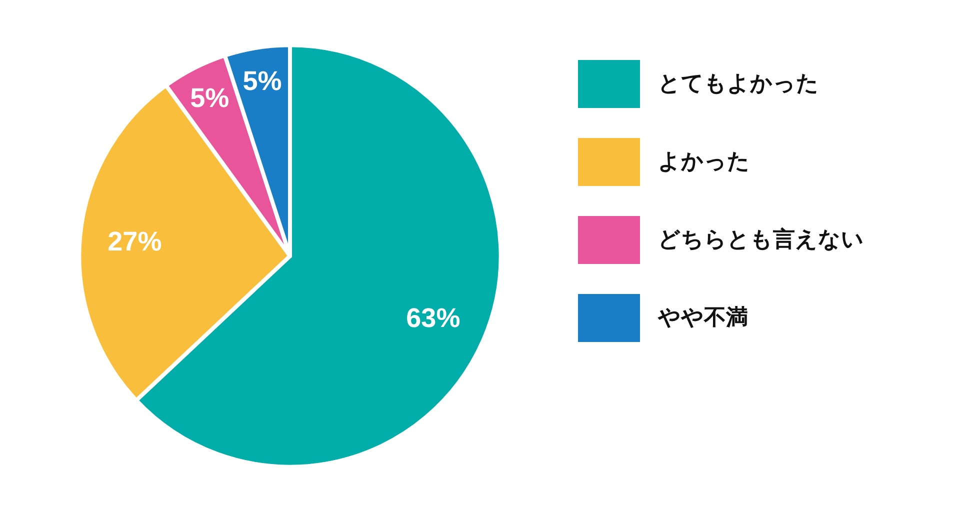 The height and width of the screenshot is (524, 957). I want to click on data-label: 63%, so click(433, 317).